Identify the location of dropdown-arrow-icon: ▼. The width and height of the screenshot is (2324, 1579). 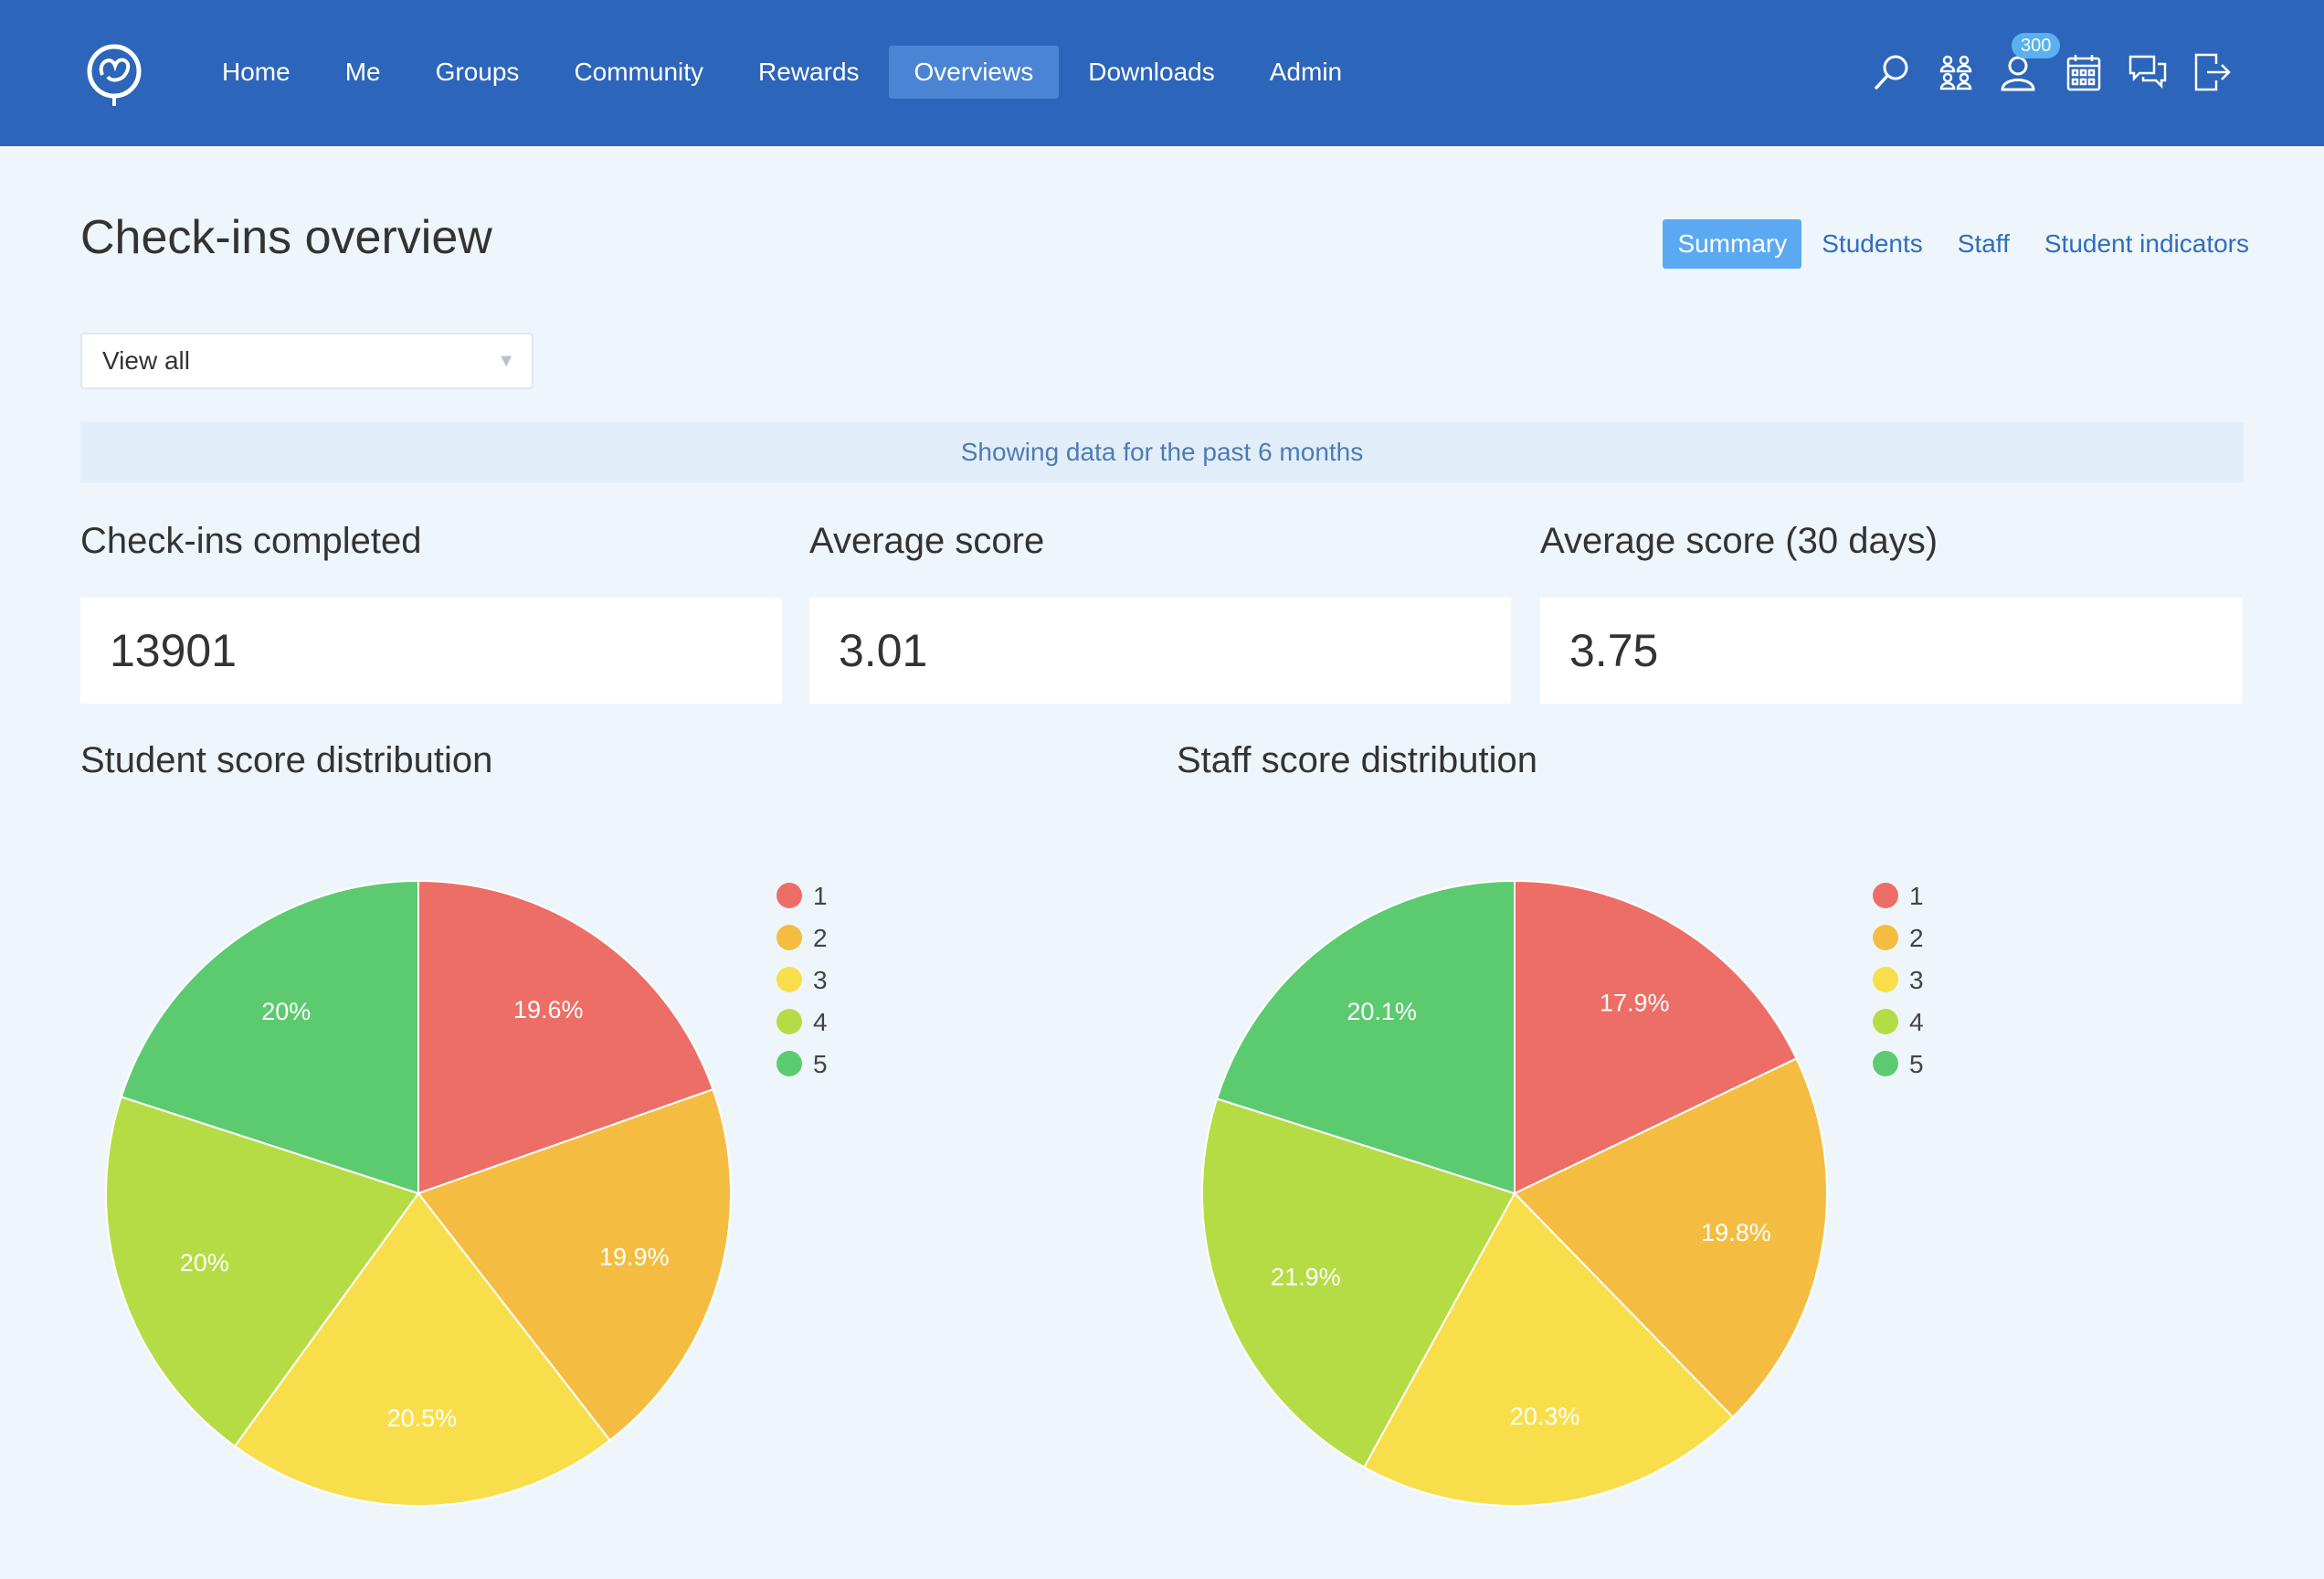
(506, 361).